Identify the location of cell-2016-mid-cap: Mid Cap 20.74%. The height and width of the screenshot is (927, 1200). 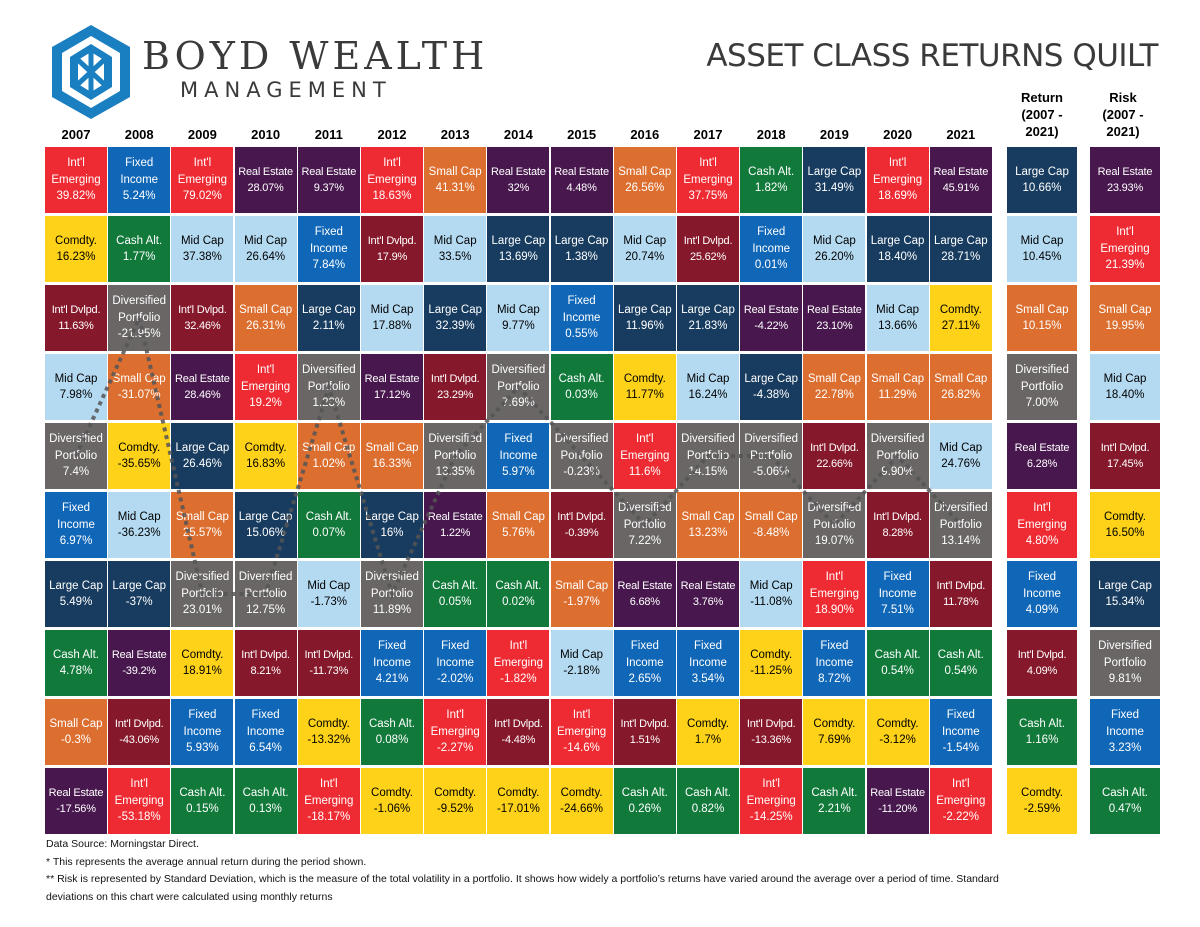
(644, 249).